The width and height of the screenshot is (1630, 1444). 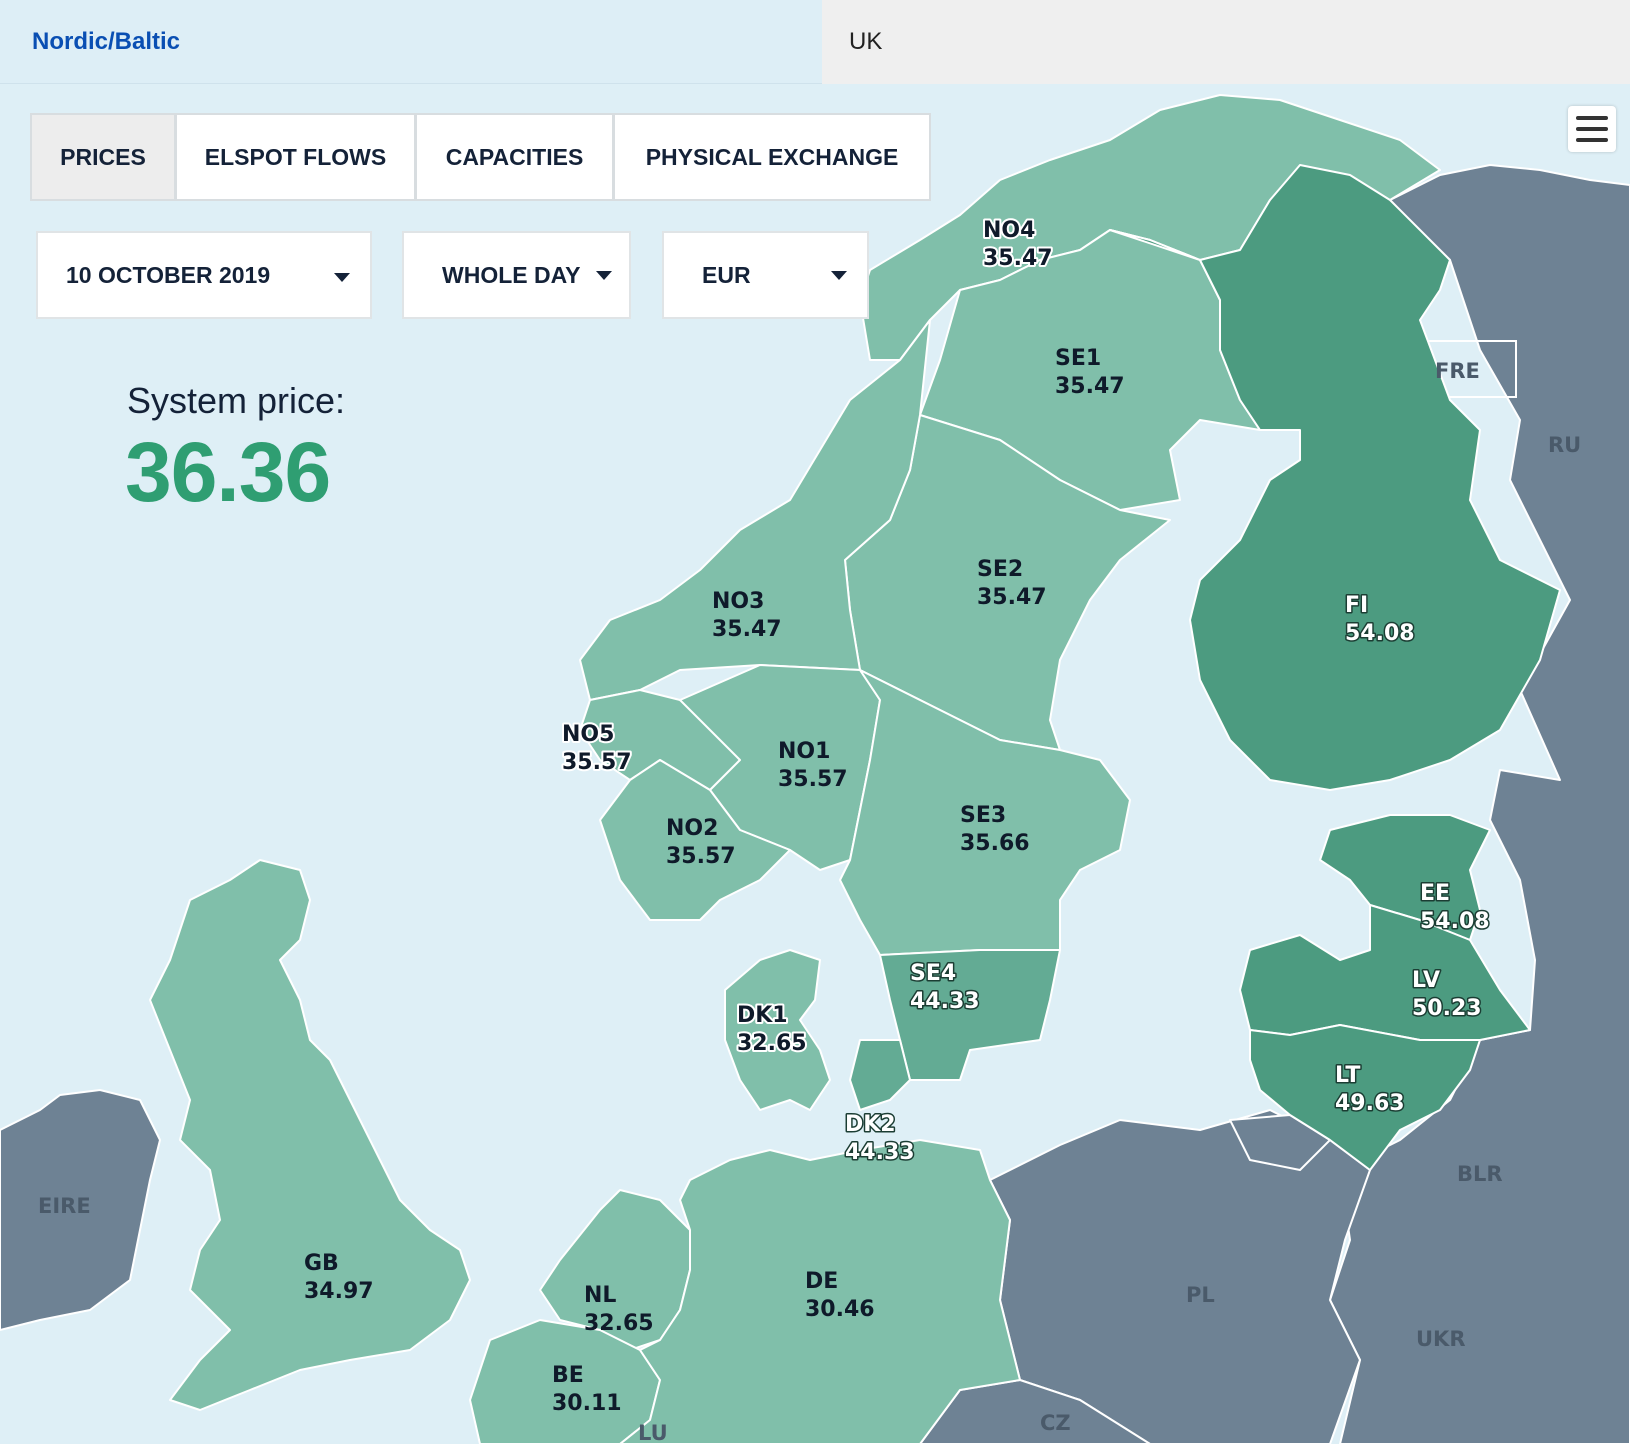 What do you see at coordinates (1405, 877) in the screenshot?
I see `zone-ee-shape` at bounding box center [1405, 877].